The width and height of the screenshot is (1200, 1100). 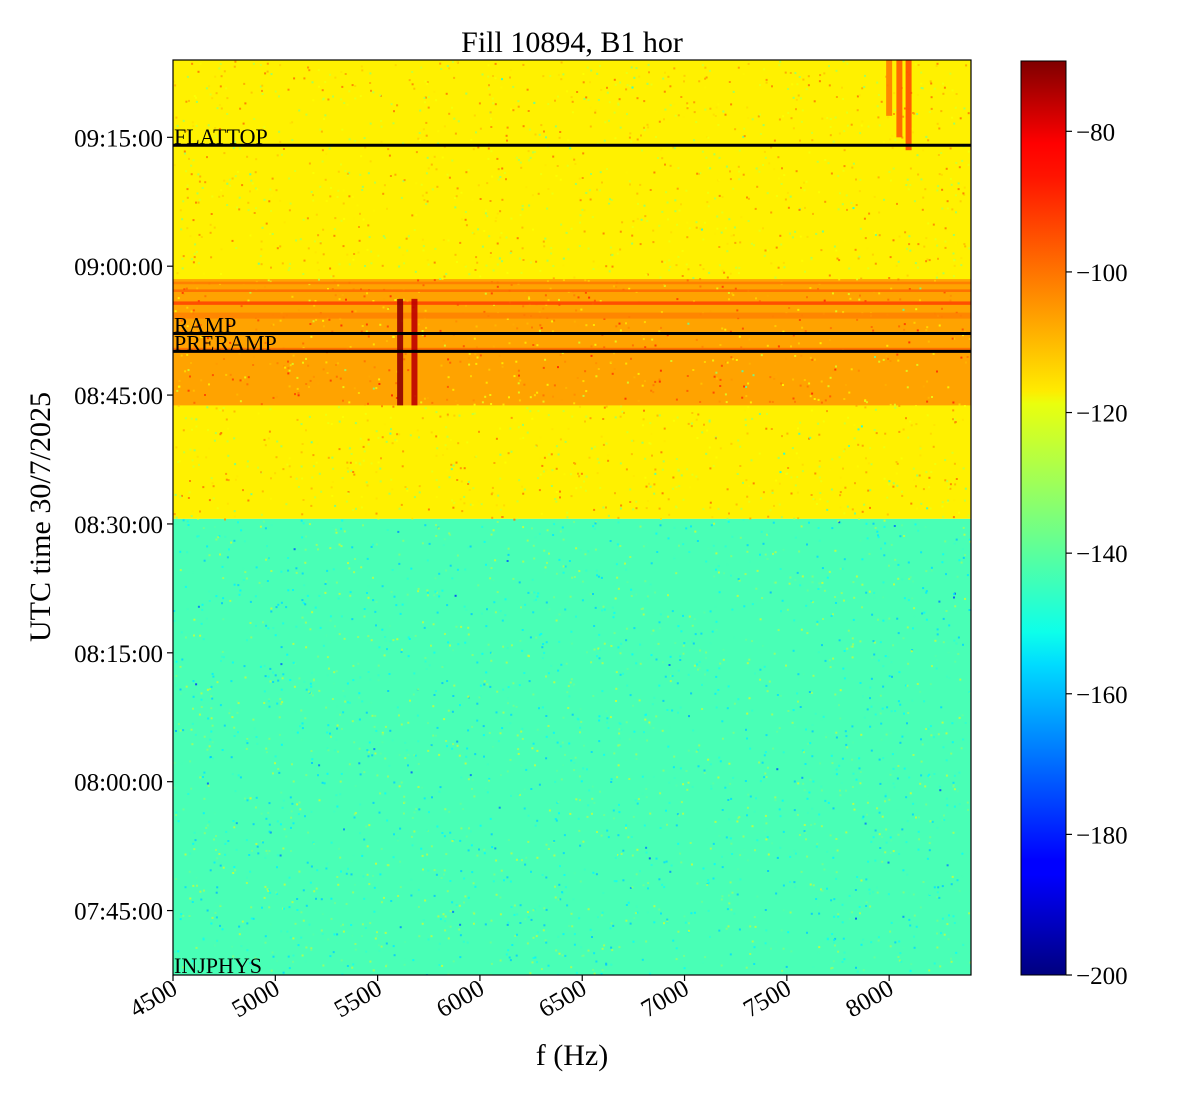 I want to click on x-tick-label: 4500, so click(x=153, y=999).